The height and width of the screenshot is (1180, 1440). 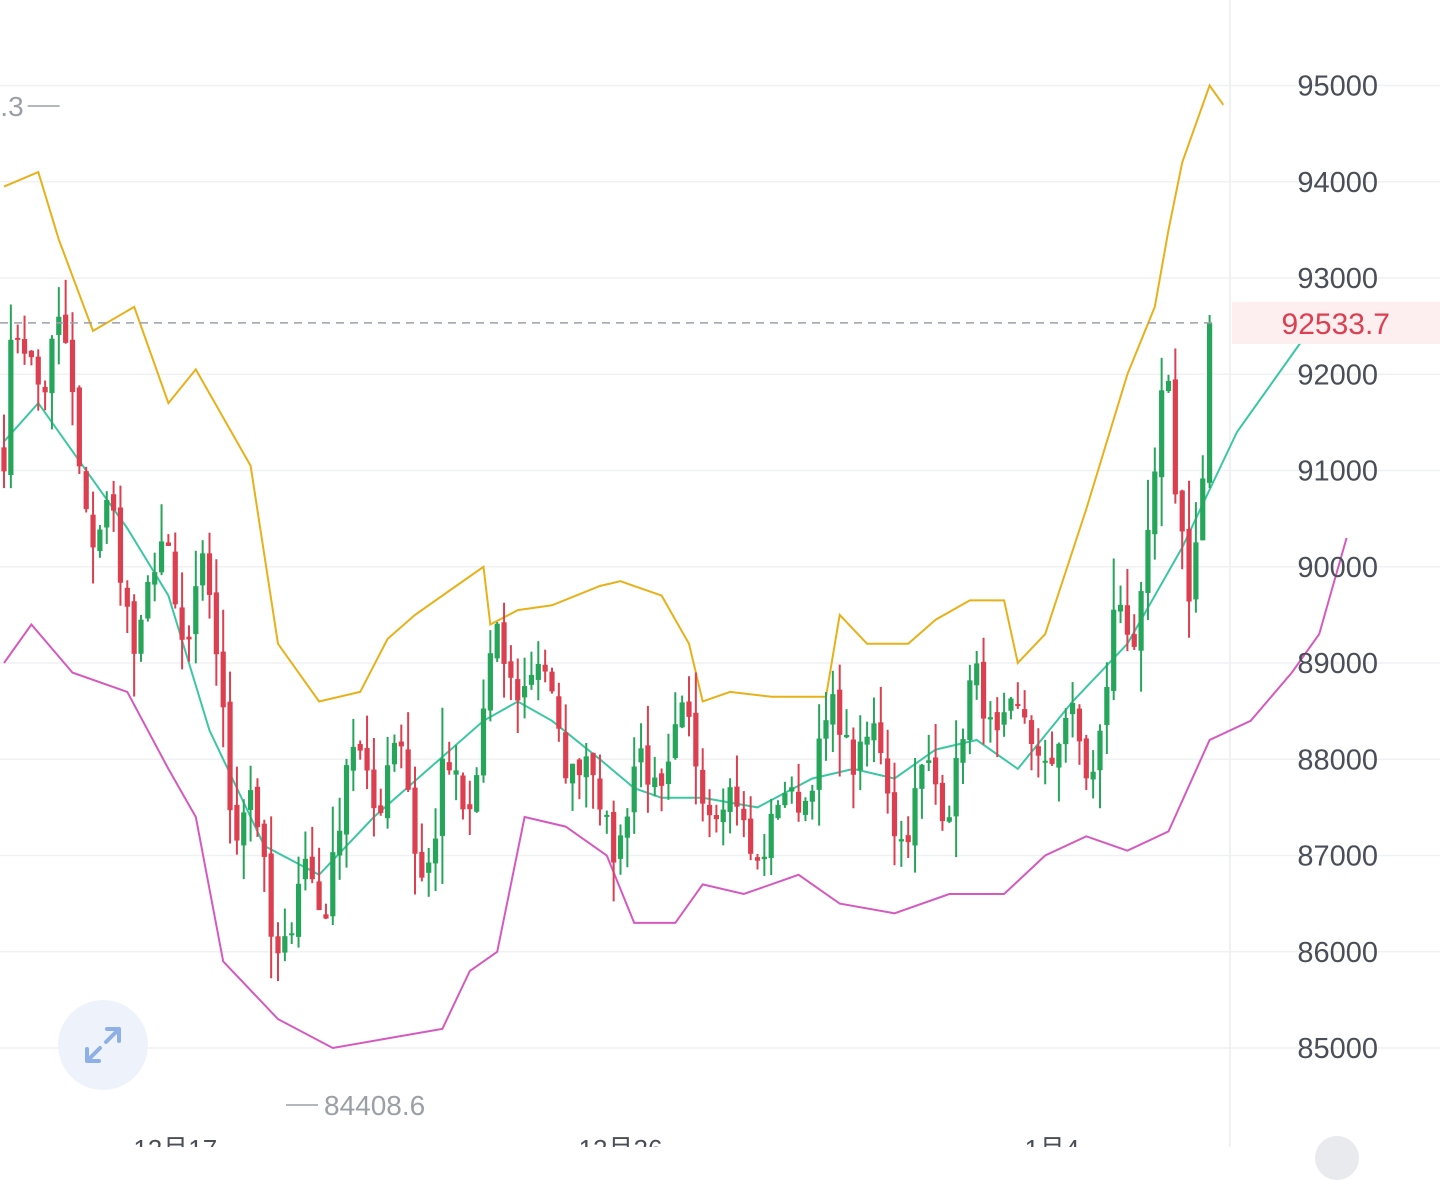 What do you see at coordinates (103, 1045) in the screenshot?
I see `expand-chart-button` at bounding box center [103, 1045].